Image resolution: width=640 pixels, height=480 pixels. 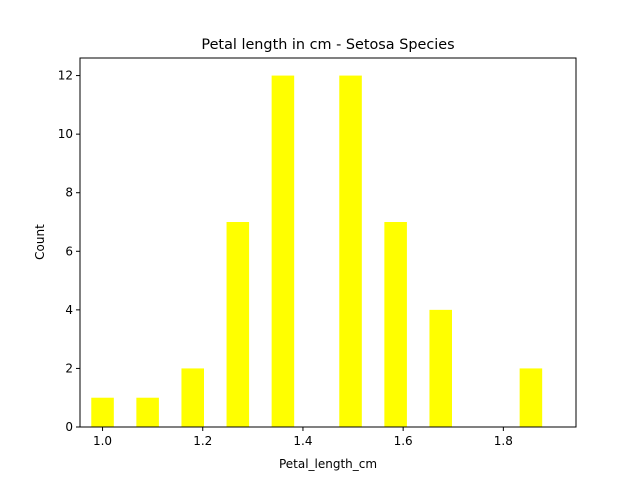 What do you see at coordinates (202, 441) in the screenshot?
I see `x-tick-label: 1.2` at bounding box center [202, 441].